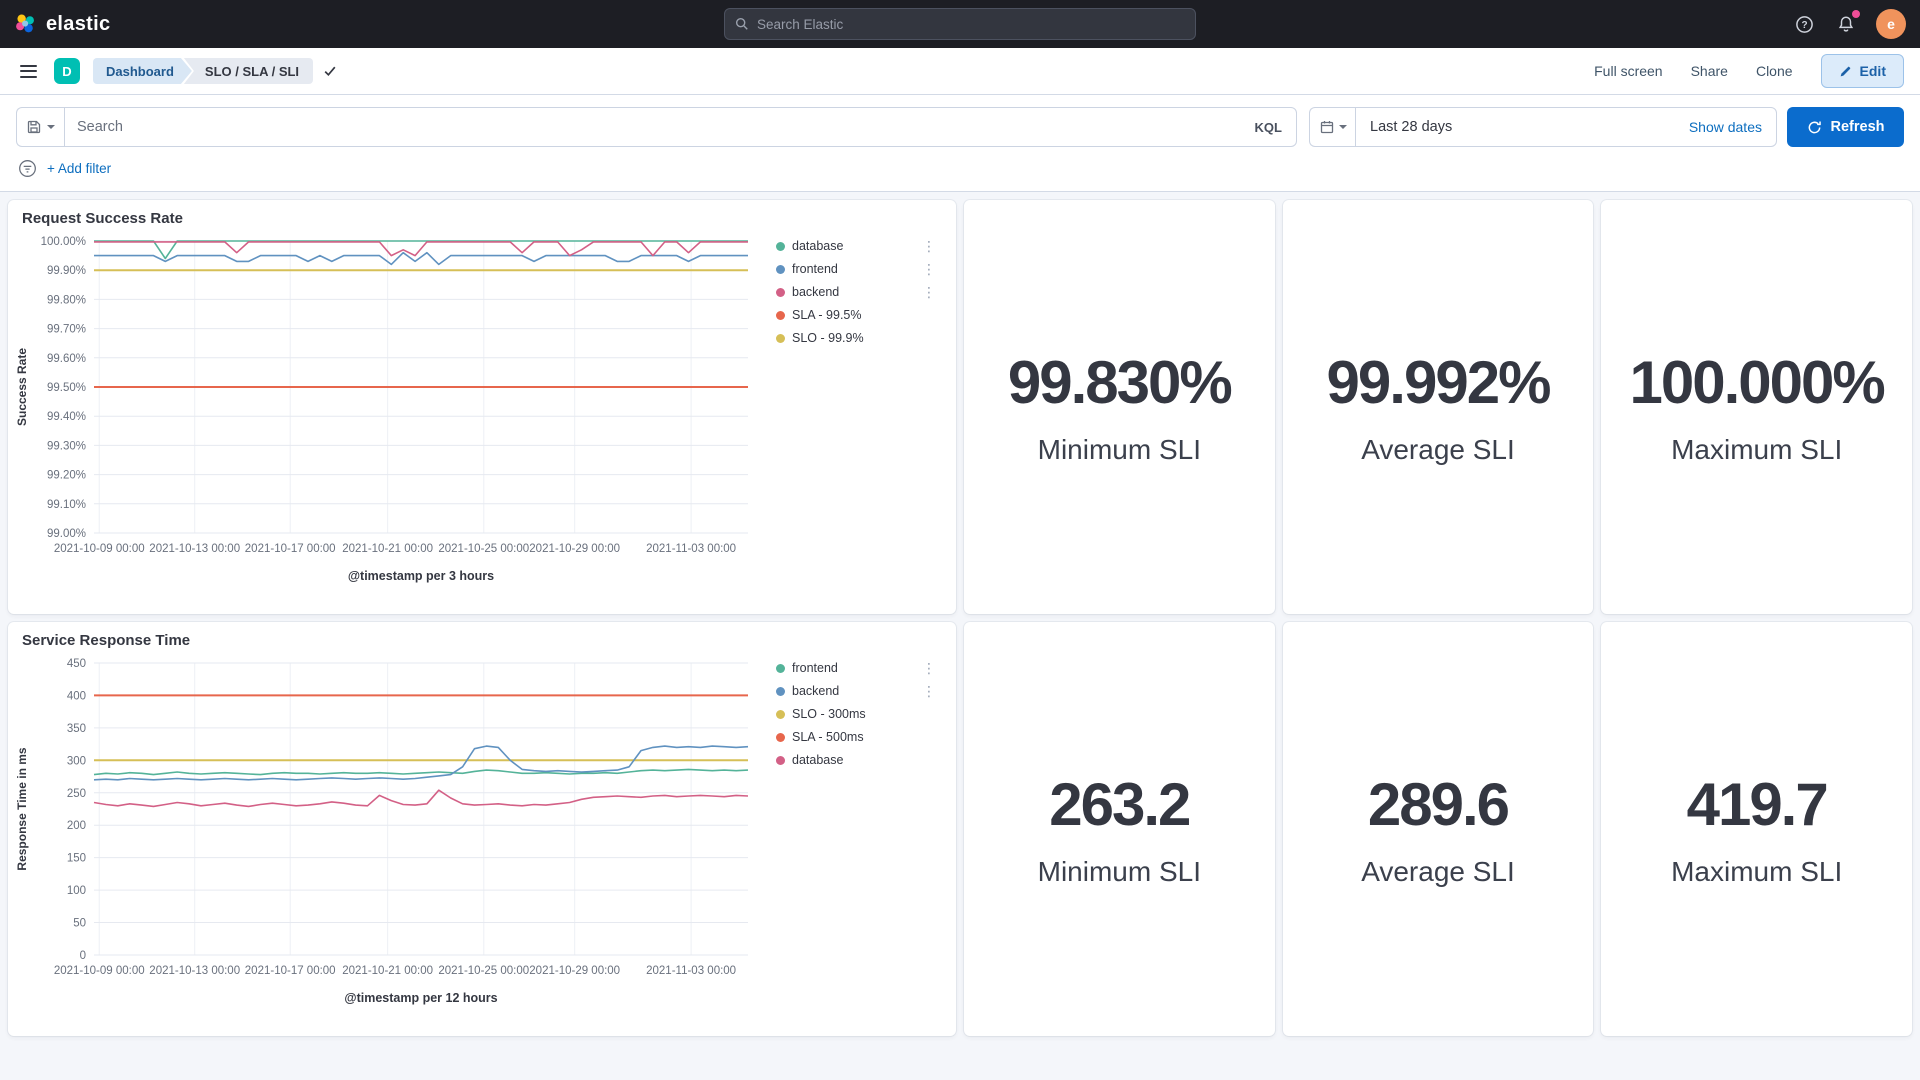 The image size is (1920, 1080). I want to click on legend-item: SLO - 99.9%, so click(856, 338).